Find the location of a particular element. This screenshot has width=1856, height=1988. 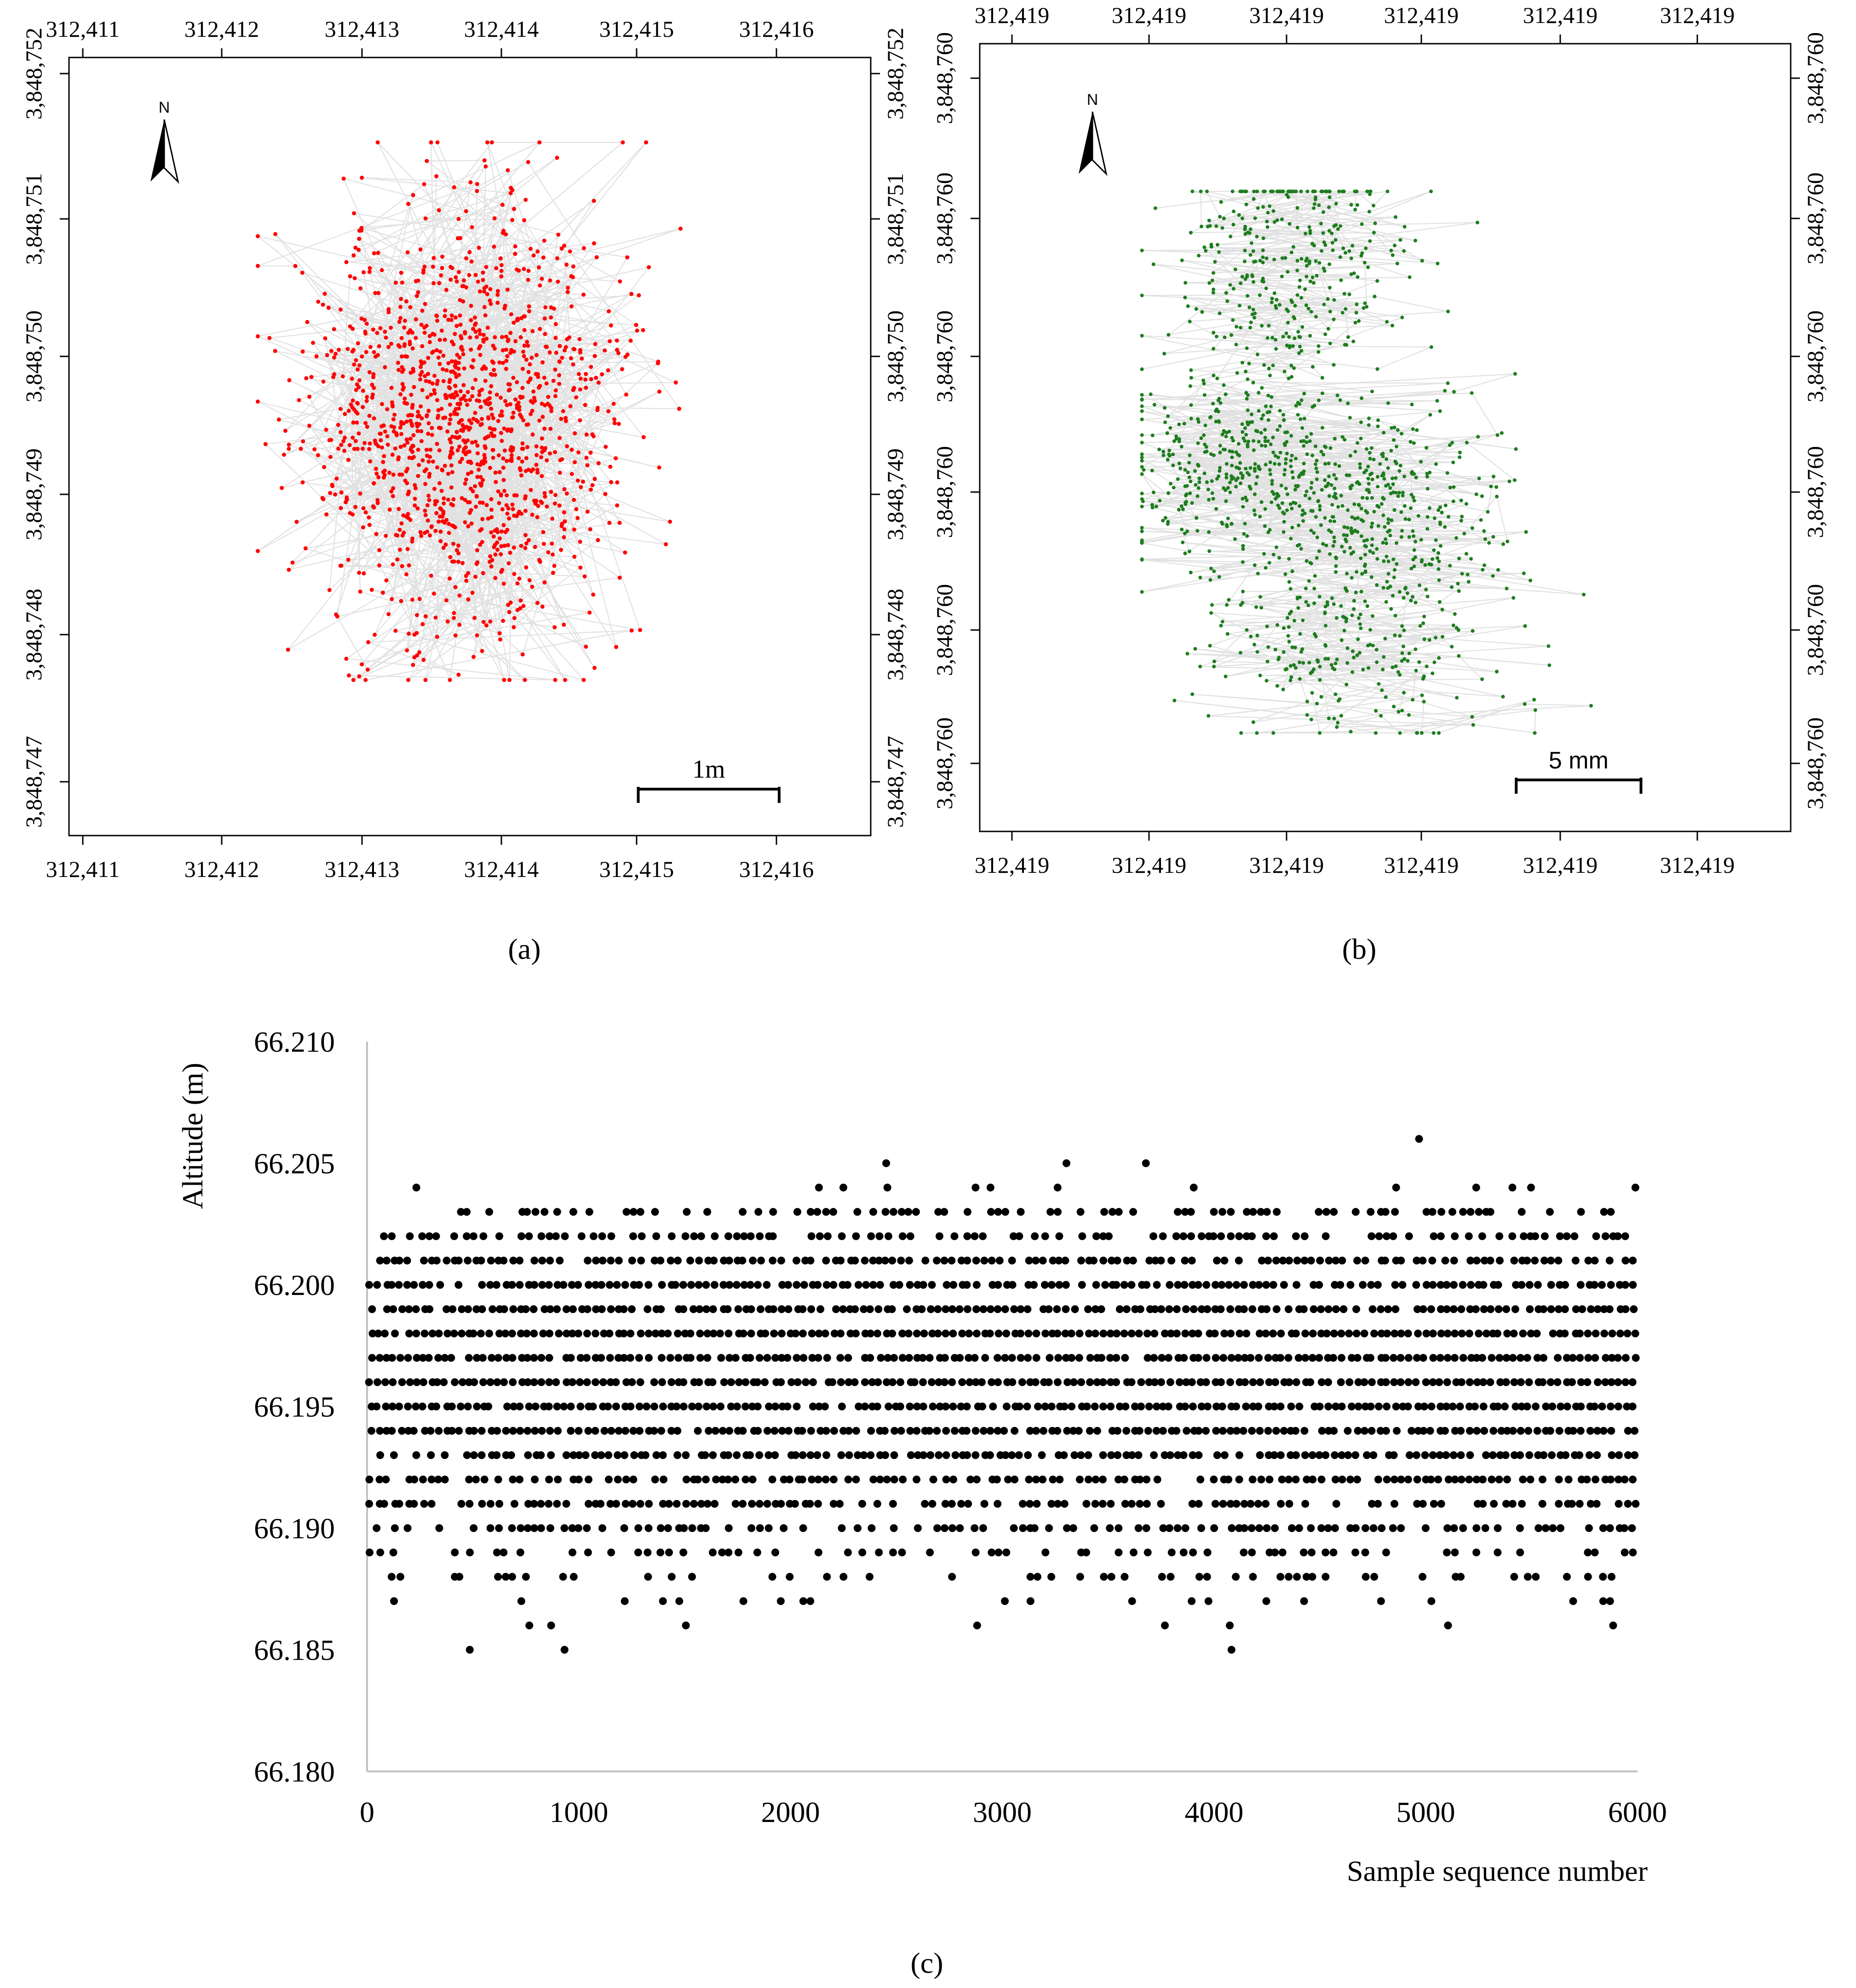

x-tick-label: 312,419 is located at coordinates (1560, 865).